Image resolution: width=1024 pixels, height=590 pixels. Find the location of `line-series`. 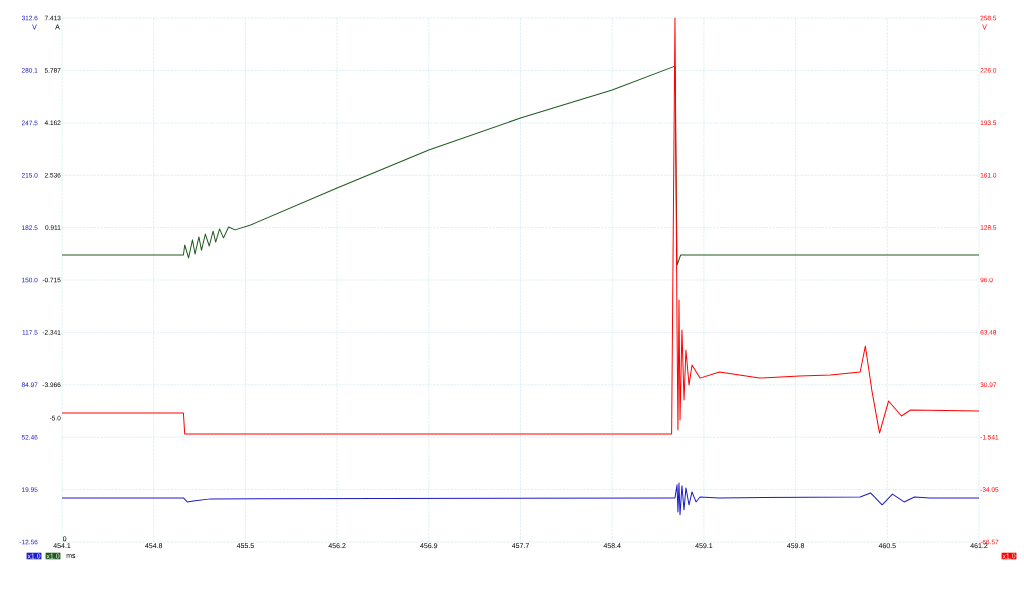

line-series is located at coordinates (520, 499).